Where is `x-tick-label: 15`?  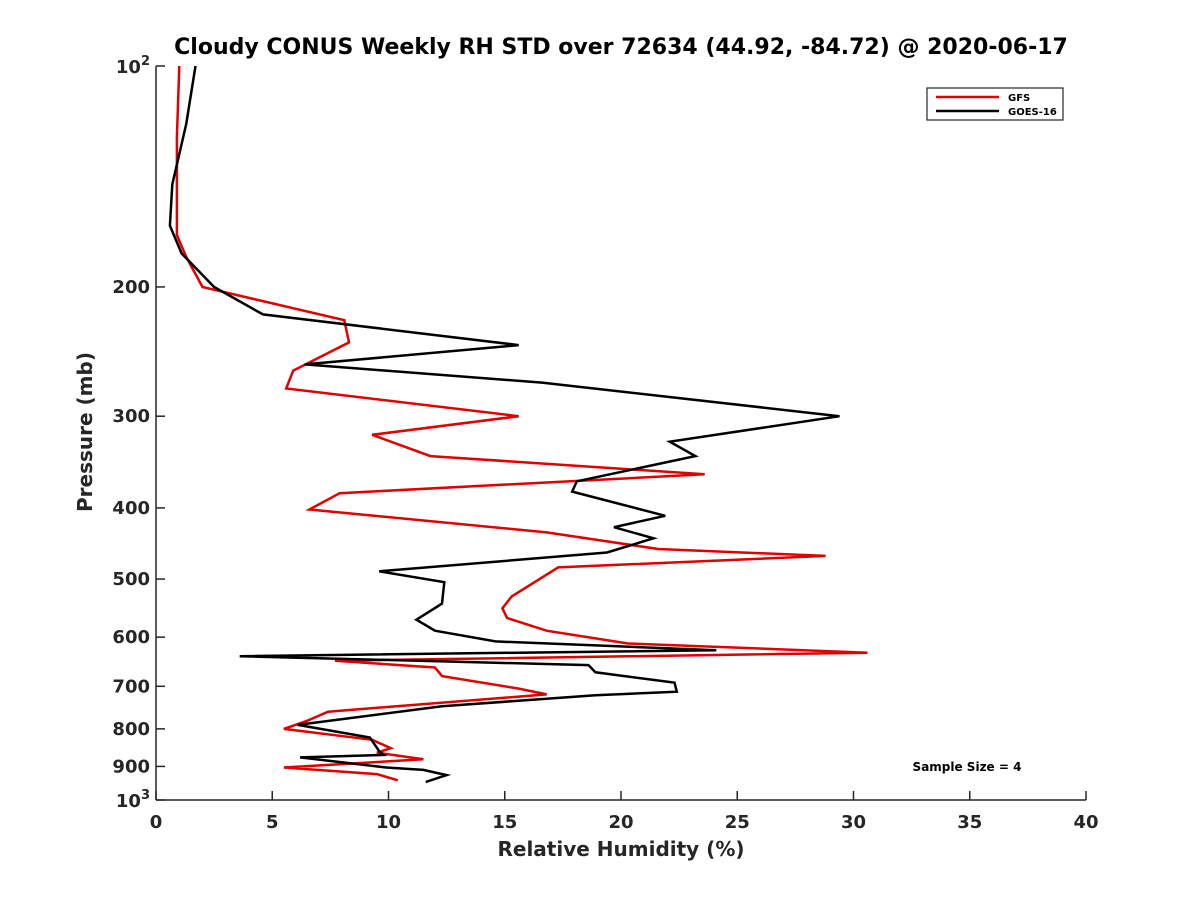 x-tick-label: 15 is located at coordinates (504, 822).